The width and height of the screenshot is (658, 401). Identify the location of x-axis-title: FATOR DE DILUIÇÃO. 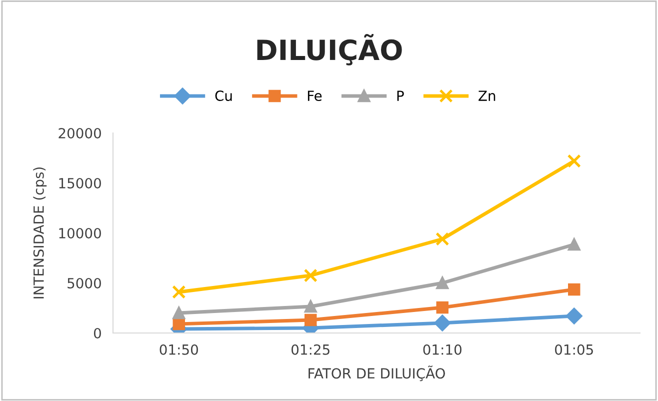
(376, 374).